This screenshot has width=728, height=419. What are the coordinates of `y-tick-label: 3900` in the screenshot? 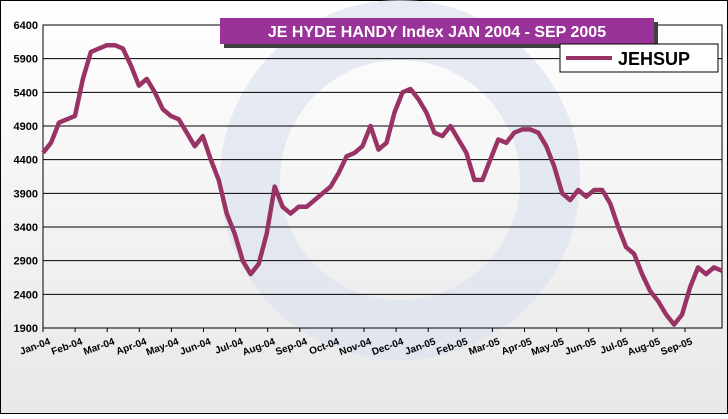 It's located at (26, 194).